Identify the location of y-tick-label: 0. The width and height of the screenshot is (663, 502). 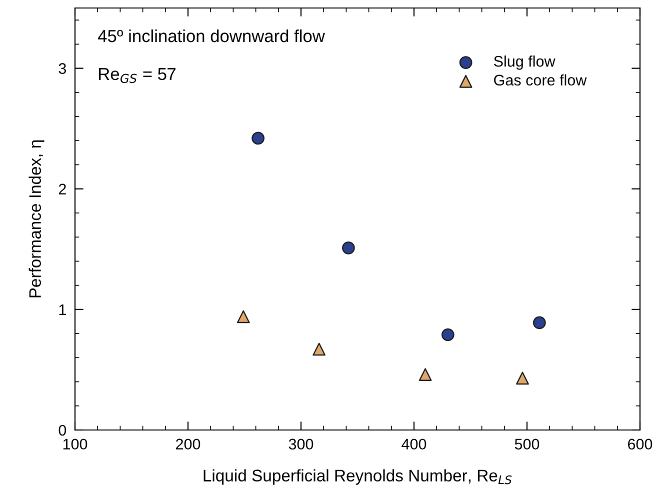
(62, 430).